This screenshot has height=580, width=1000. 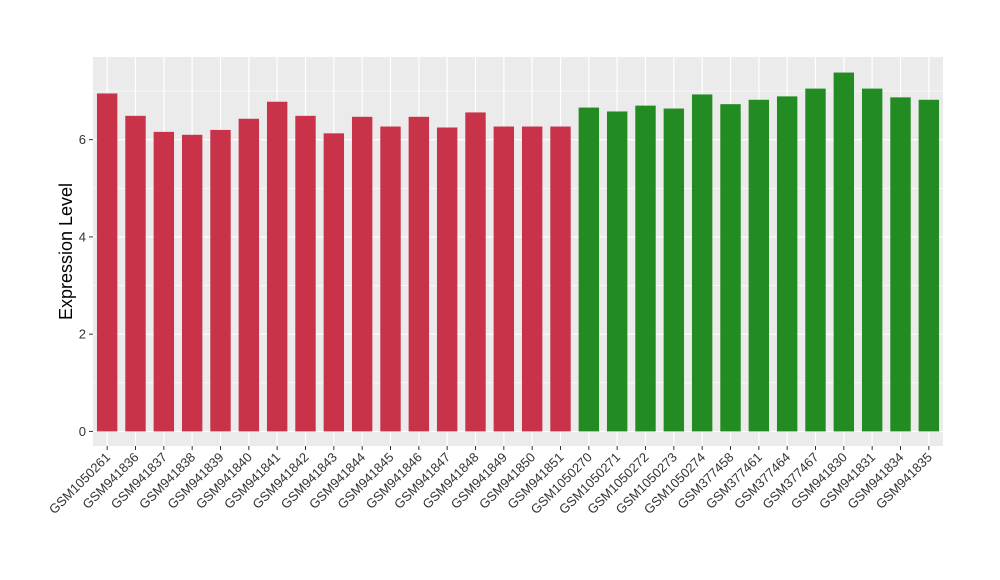 What do you see at coordinates (82, 334) in the screenshot?
I see `y-tick-label: 2` at bounding box center [82, 334].